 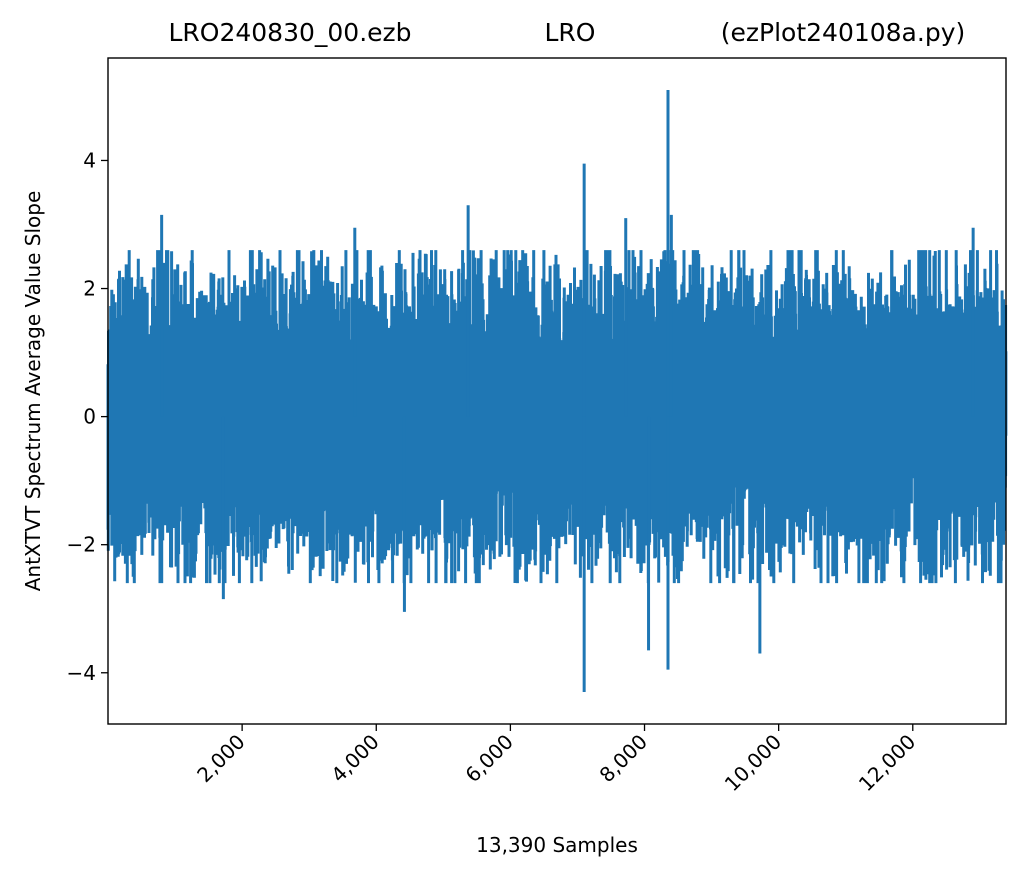 I want to click on y-tick-label: −4, so click(x=81, y=673).